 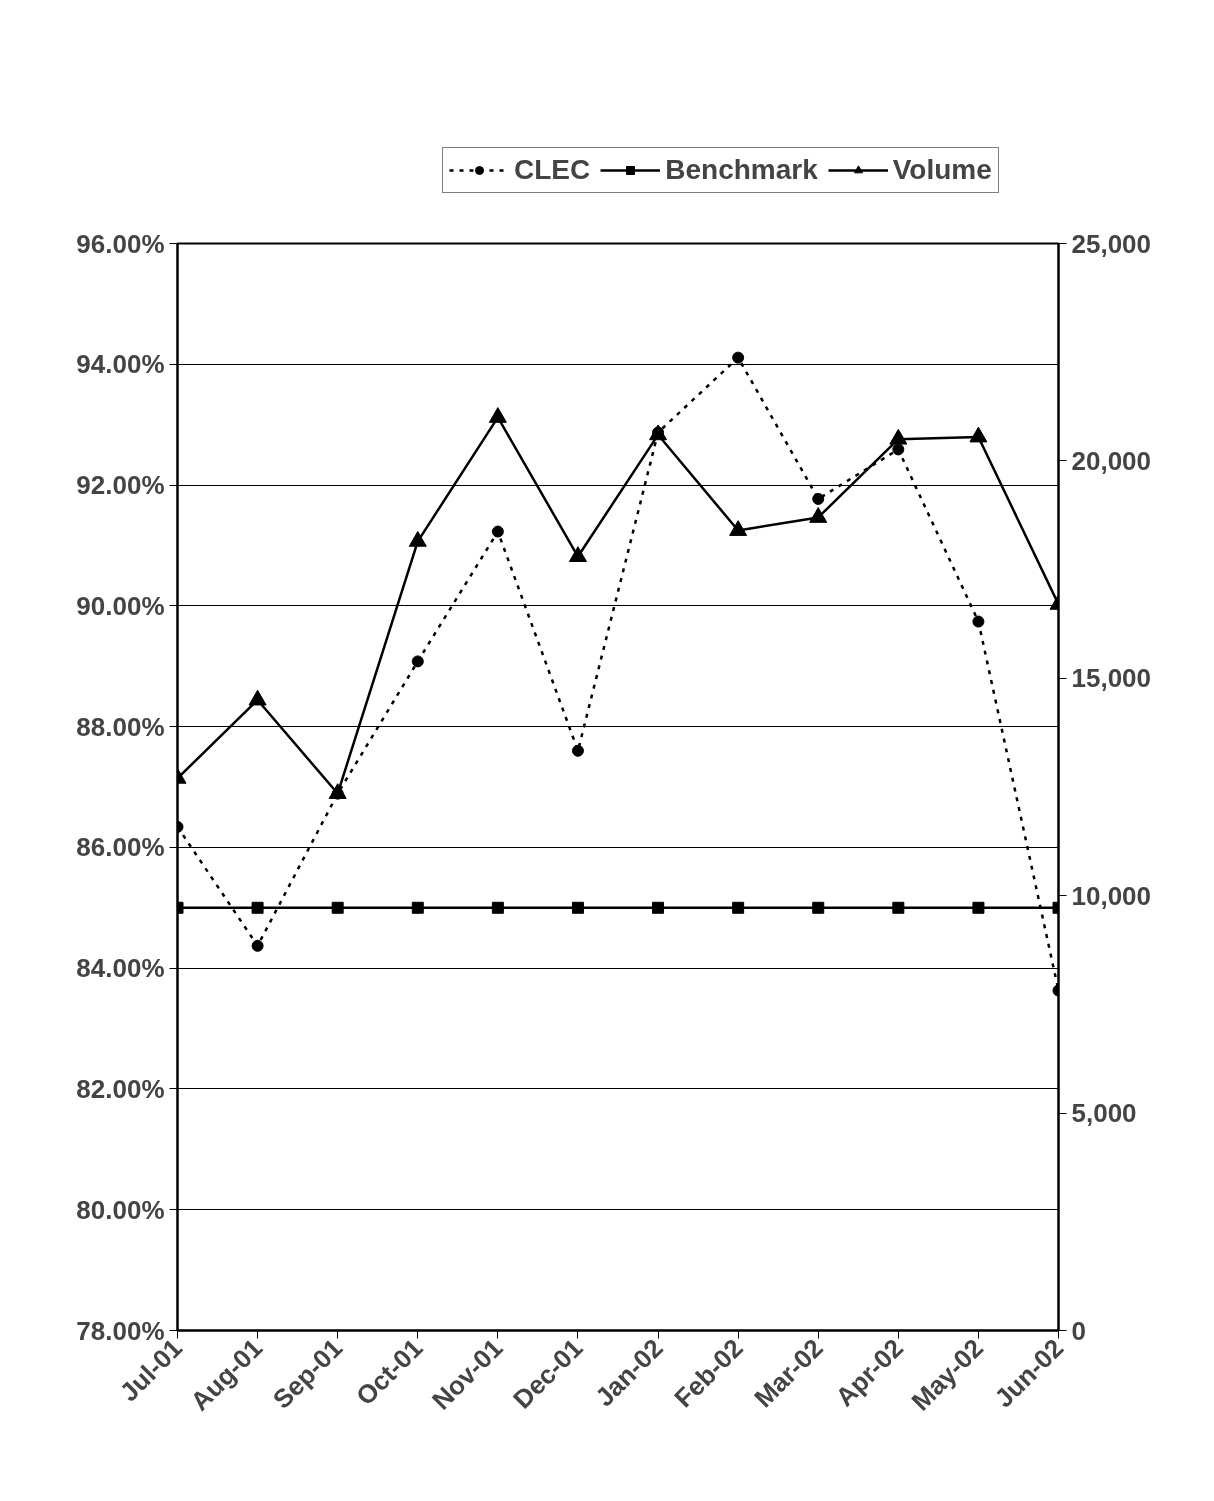 I want to click on legend-label: Benchmark, so click(x=741, y=170).